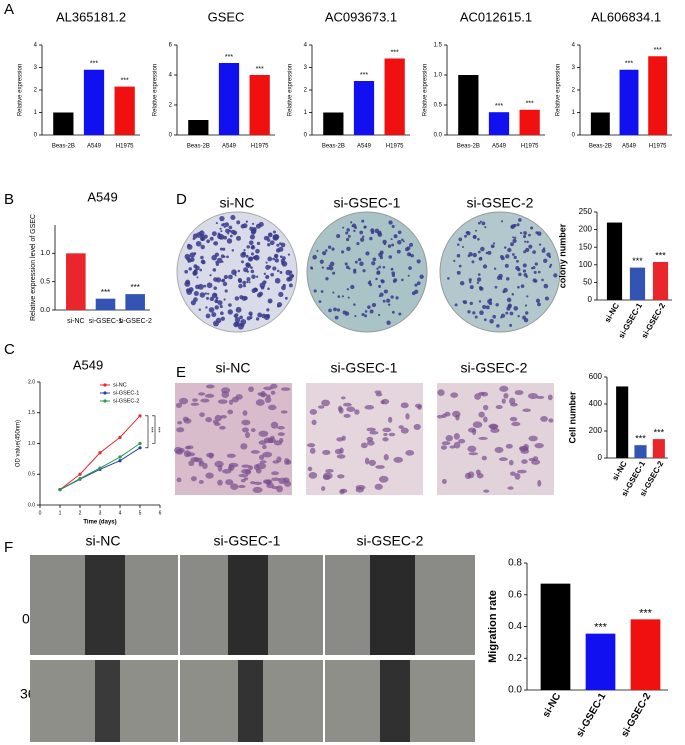 This screenshot has height=745, width=685. I want to click on y-tick-label: 0, so click(590, 299).